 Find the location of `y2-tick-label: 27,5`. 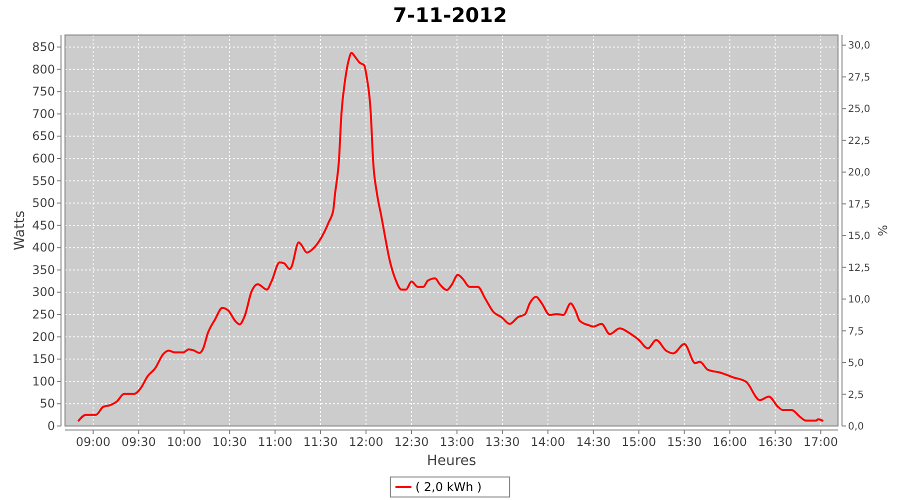

y2-tick-label: 27,5 is located at coordinates (859, 78).